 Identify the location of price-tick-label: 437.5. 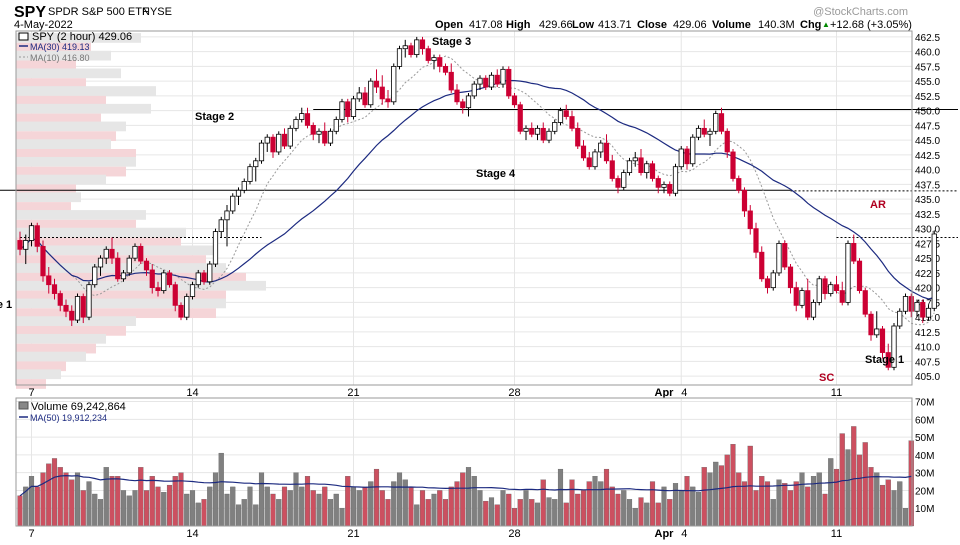
(927, 185).